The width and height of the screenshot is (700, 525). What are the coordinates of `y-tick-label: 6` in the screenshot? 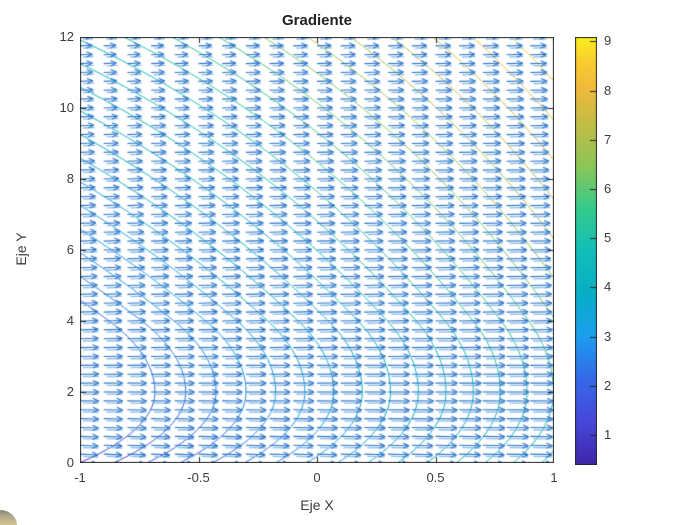 It's located at (70, 249).